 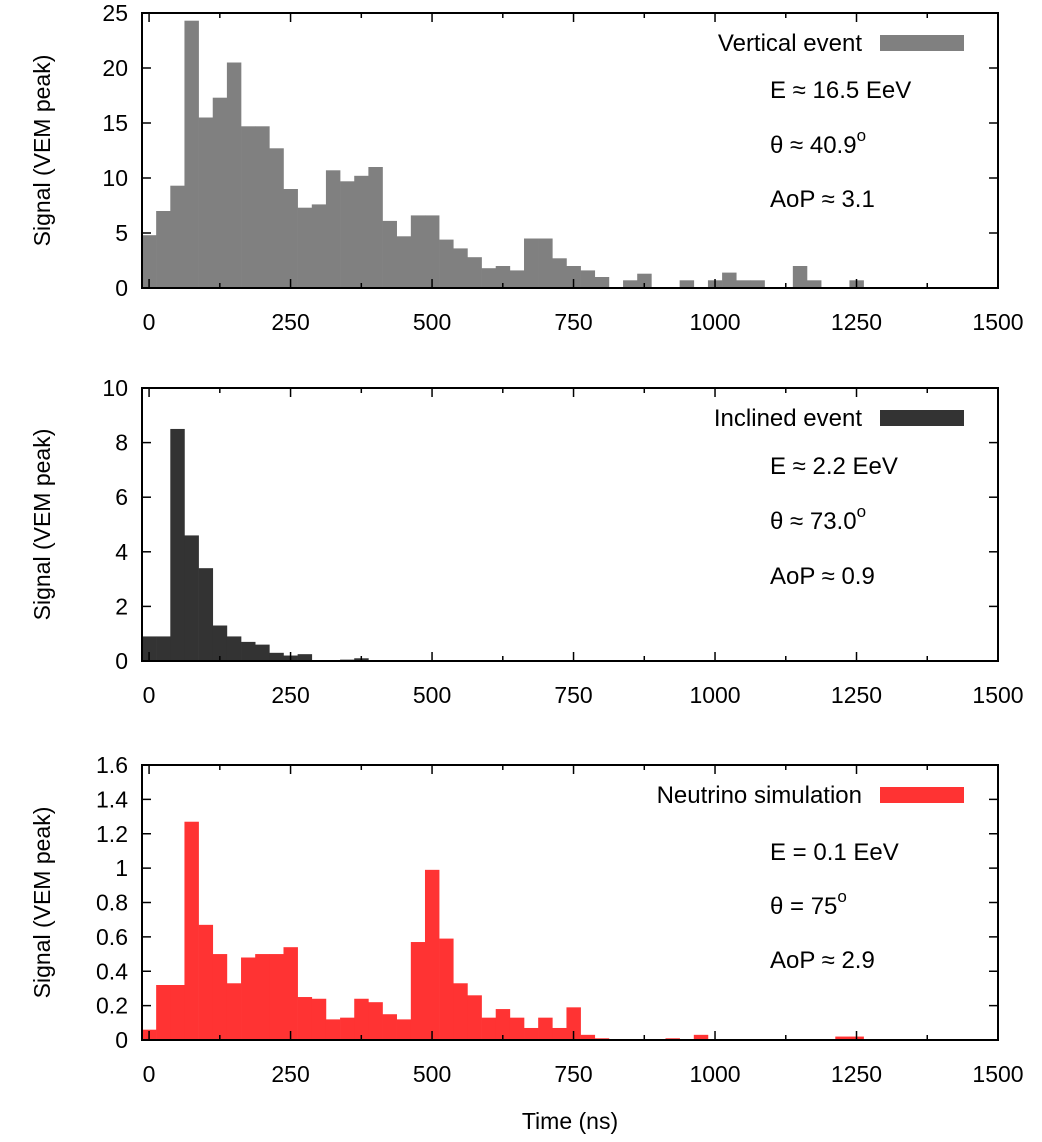 I want to click on y-tick-label: 0.2, so click(x=112, y=1006).